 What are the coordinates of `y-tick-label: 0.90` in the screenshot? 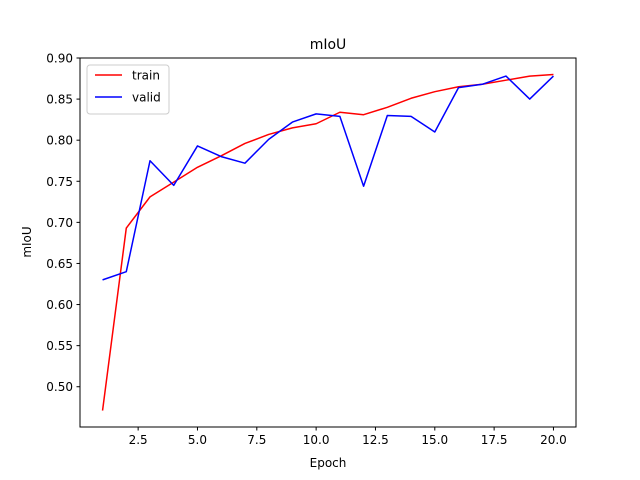 It's located at (59, 59).